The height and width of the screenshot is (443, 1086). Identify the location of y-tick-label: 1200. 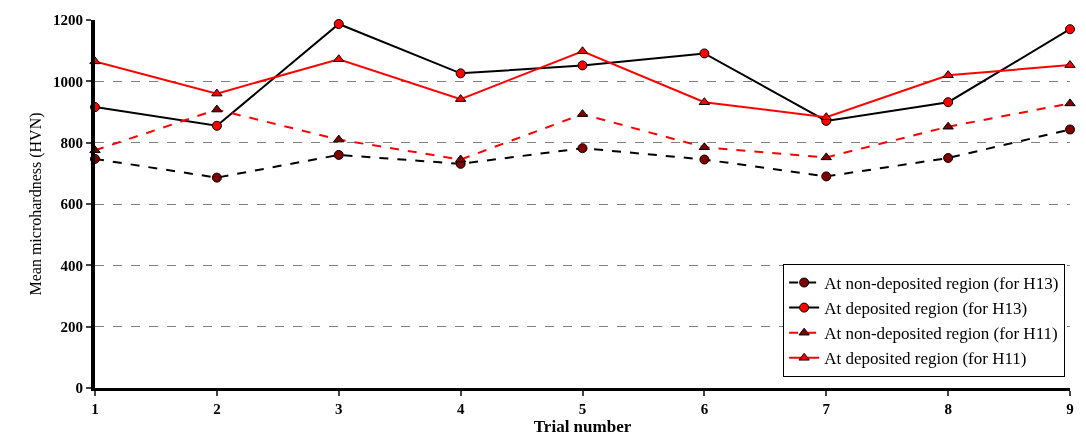
(68, 20).